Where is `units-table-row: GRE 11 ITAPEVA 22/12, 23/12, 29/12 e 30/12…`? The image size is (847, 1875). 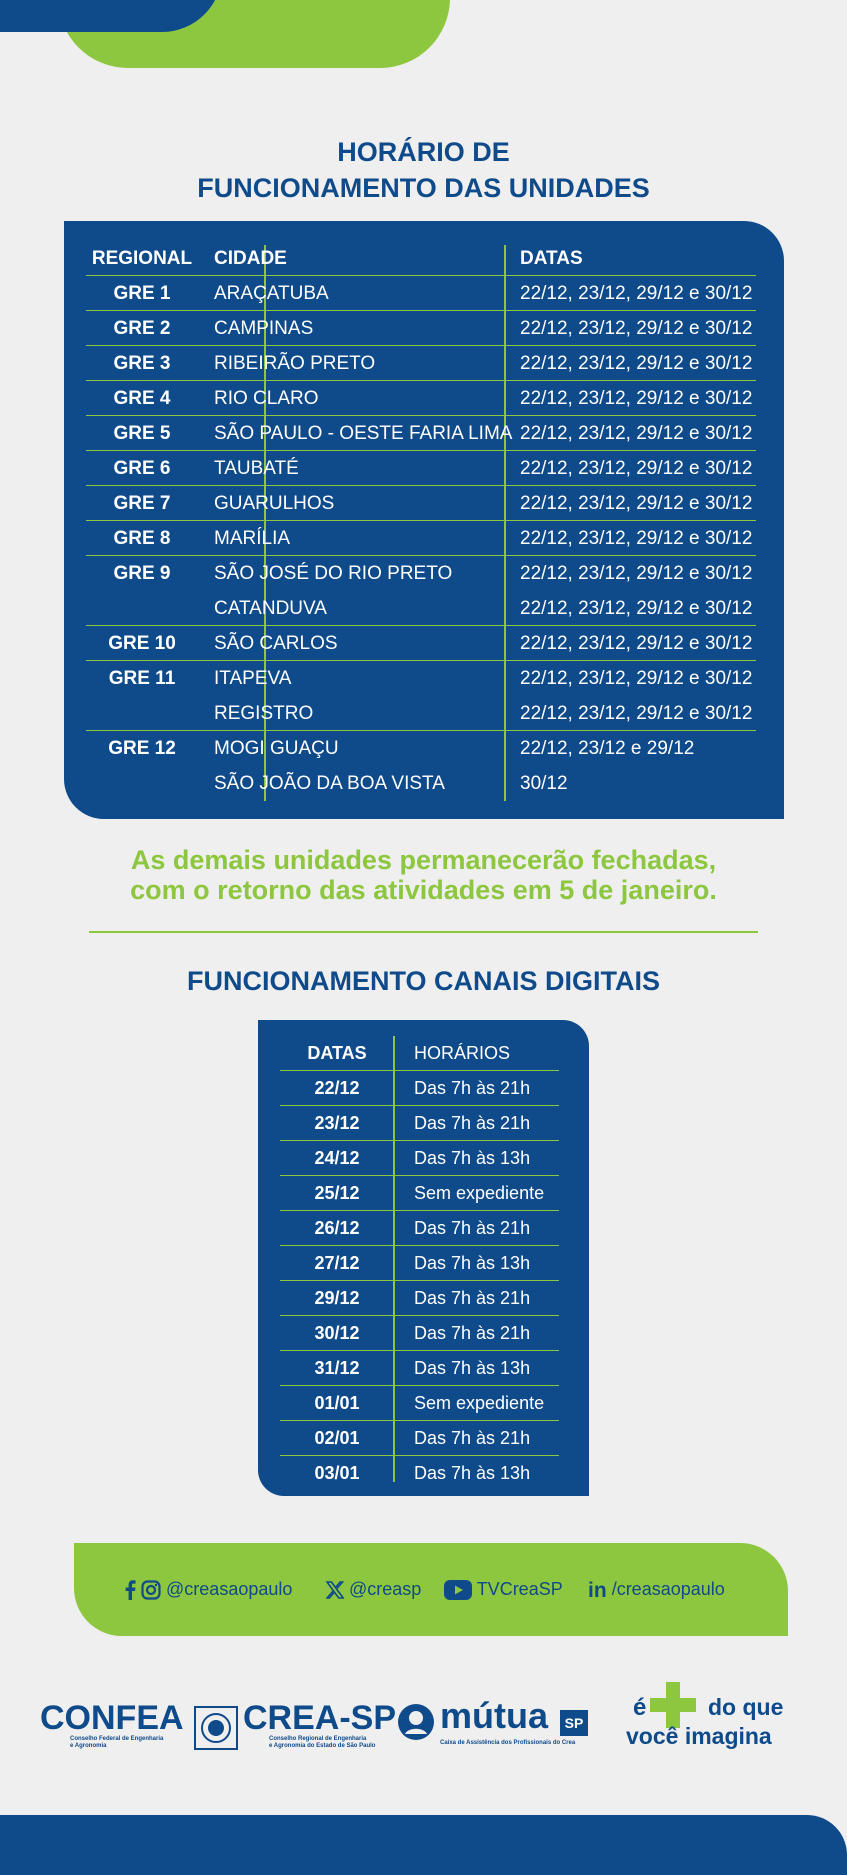 units-table-row: GRE 11 ITAPEVA 22/12, 23/12, 29/12 e 30/12… is located at coordinates (421, 696).